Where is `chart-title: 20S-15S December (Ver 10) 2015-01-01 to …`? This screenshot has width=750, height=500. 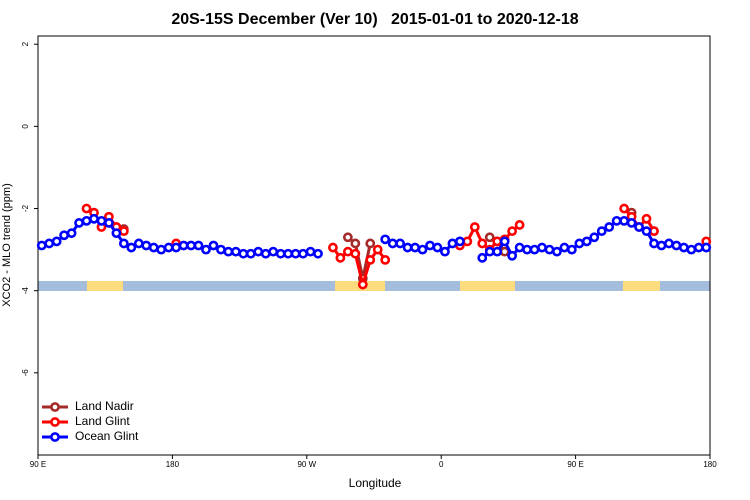
chart-title: 20S-15S December (Ver 10) 2015-01-01 to … is located at coordinates (374, 19).